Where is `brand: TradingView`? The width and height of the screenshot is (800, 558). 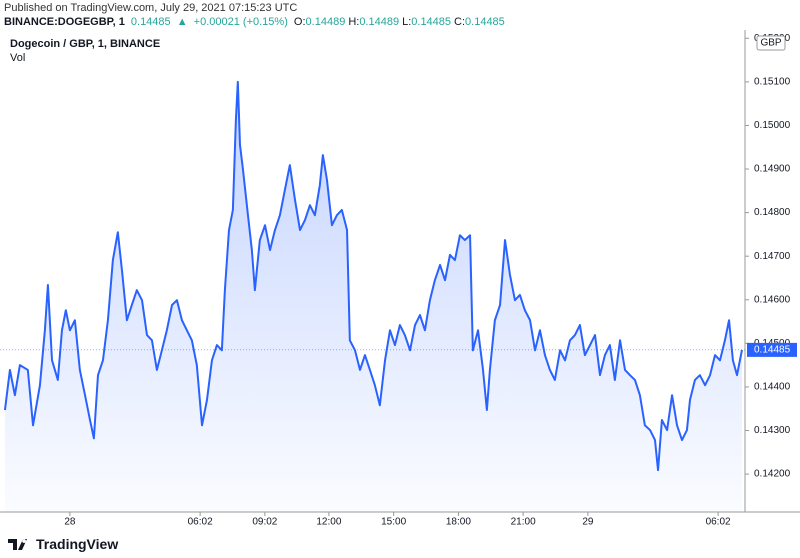 brand: TradingView is located at coordinates (77, 544).